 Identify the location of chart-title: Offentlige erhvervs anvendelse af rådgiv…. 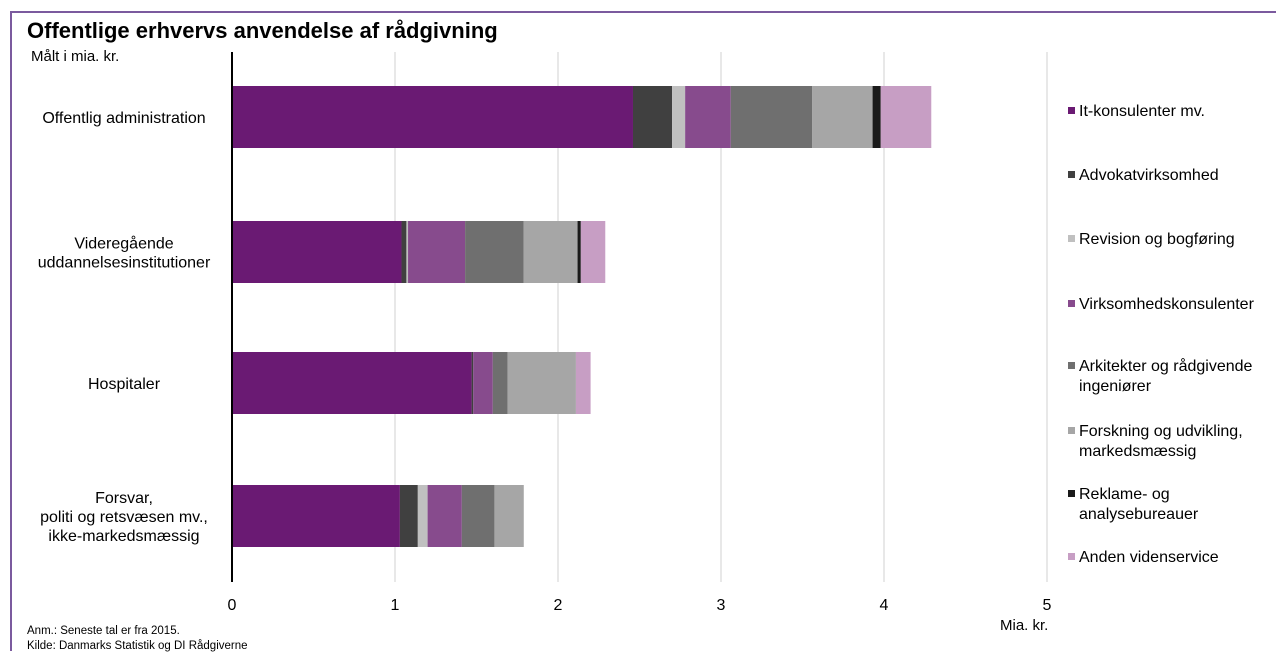
(262, 30).